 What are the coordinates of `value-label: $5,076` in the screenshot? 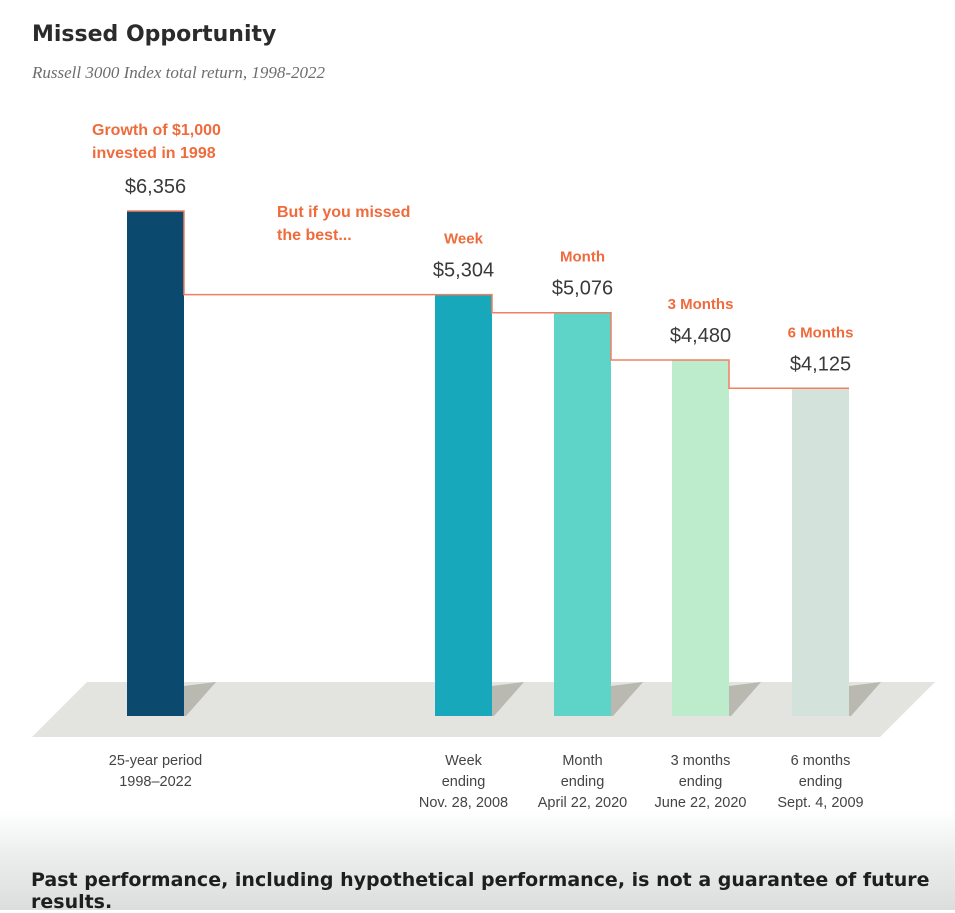 It's located at (582, 289).